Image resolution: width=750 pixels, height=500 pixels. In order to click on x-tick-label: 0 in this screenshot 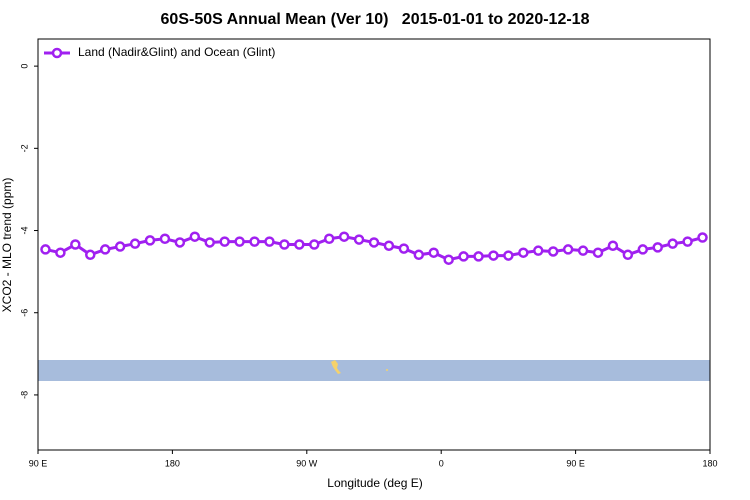, I will do `click(441, 463)`.